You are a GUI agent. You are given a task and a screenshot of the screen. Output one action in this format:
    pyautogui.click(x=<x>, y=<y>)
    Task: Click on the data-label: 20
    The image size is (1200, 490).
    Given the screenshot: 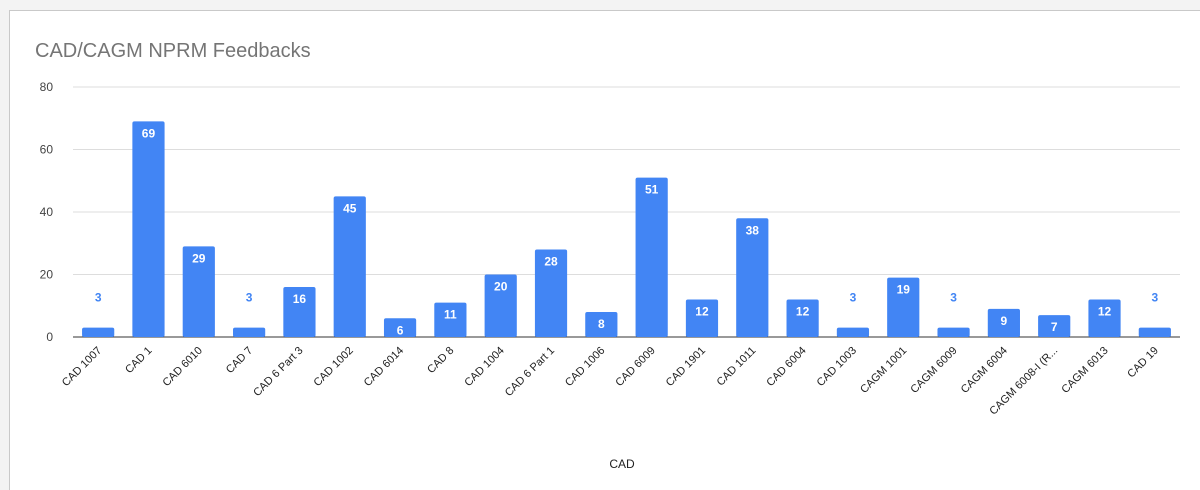 What is the action you would take?
    pyautogui.click(x=501, y=287)
    